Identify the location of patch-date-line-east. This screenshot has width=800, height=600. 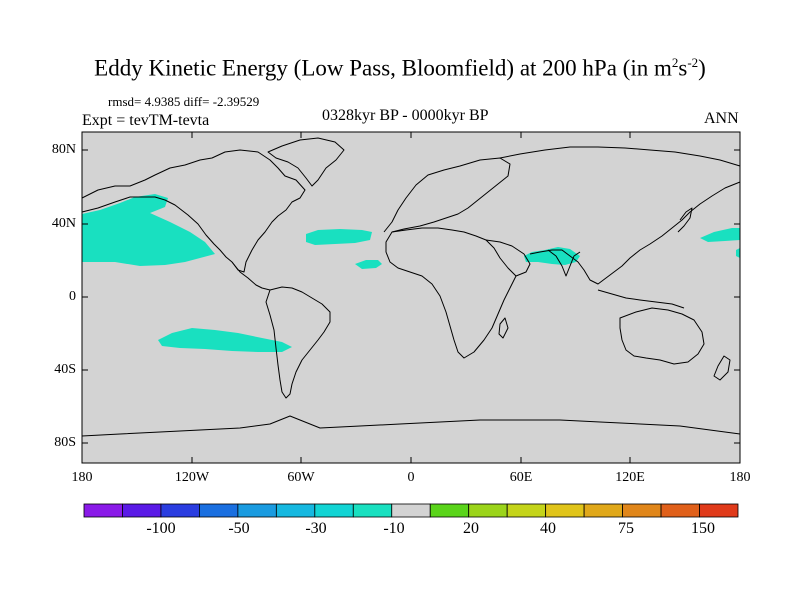
(738, 253).